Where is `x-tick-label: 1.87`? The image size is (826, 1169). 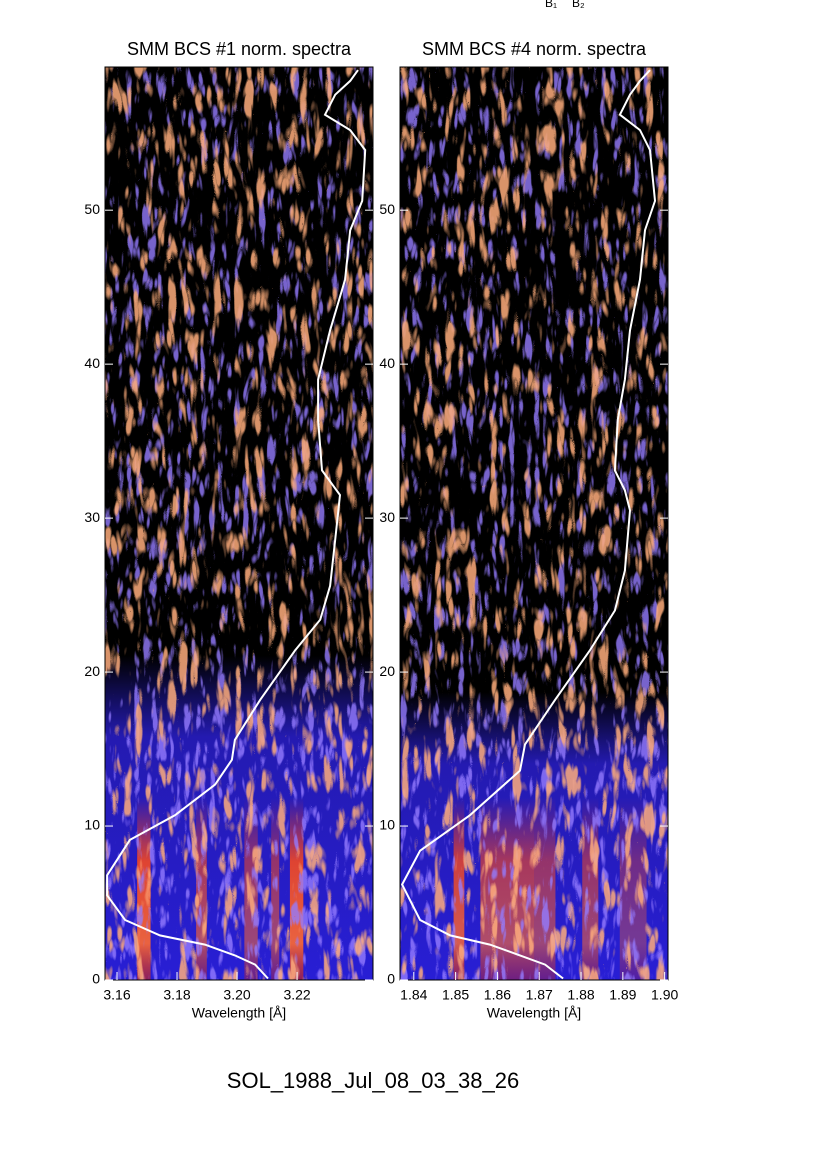 x-tick-label: 1.87 is located at coordinates (539, 995).